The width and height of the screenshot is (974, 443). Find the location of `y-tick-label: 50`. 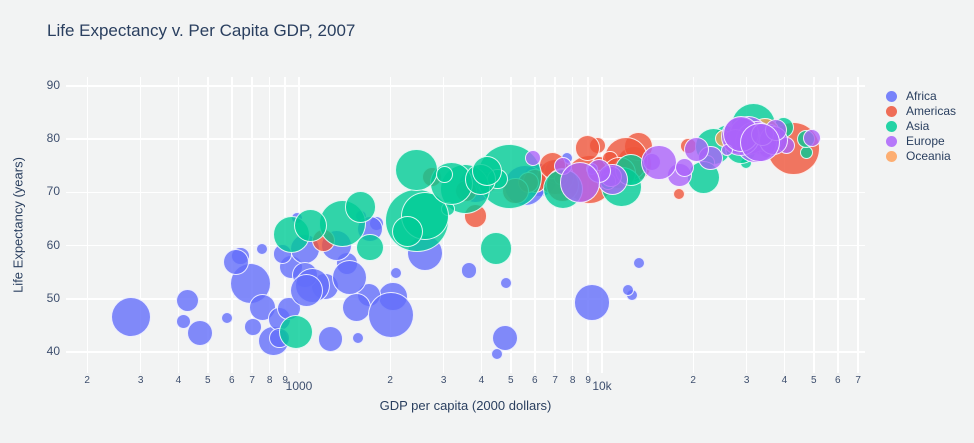

y-tick-label: 50 is located at coordinates (53, 297).